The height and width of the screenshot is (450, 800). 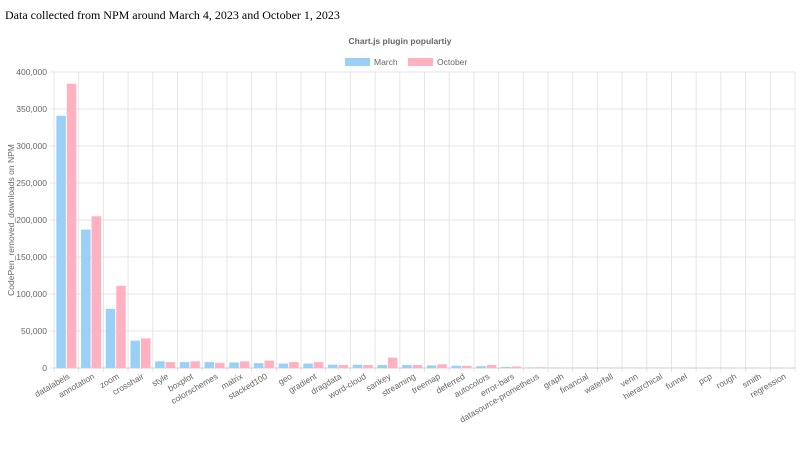 I want to click on bar-march-geo, so click(x=283, y=365).